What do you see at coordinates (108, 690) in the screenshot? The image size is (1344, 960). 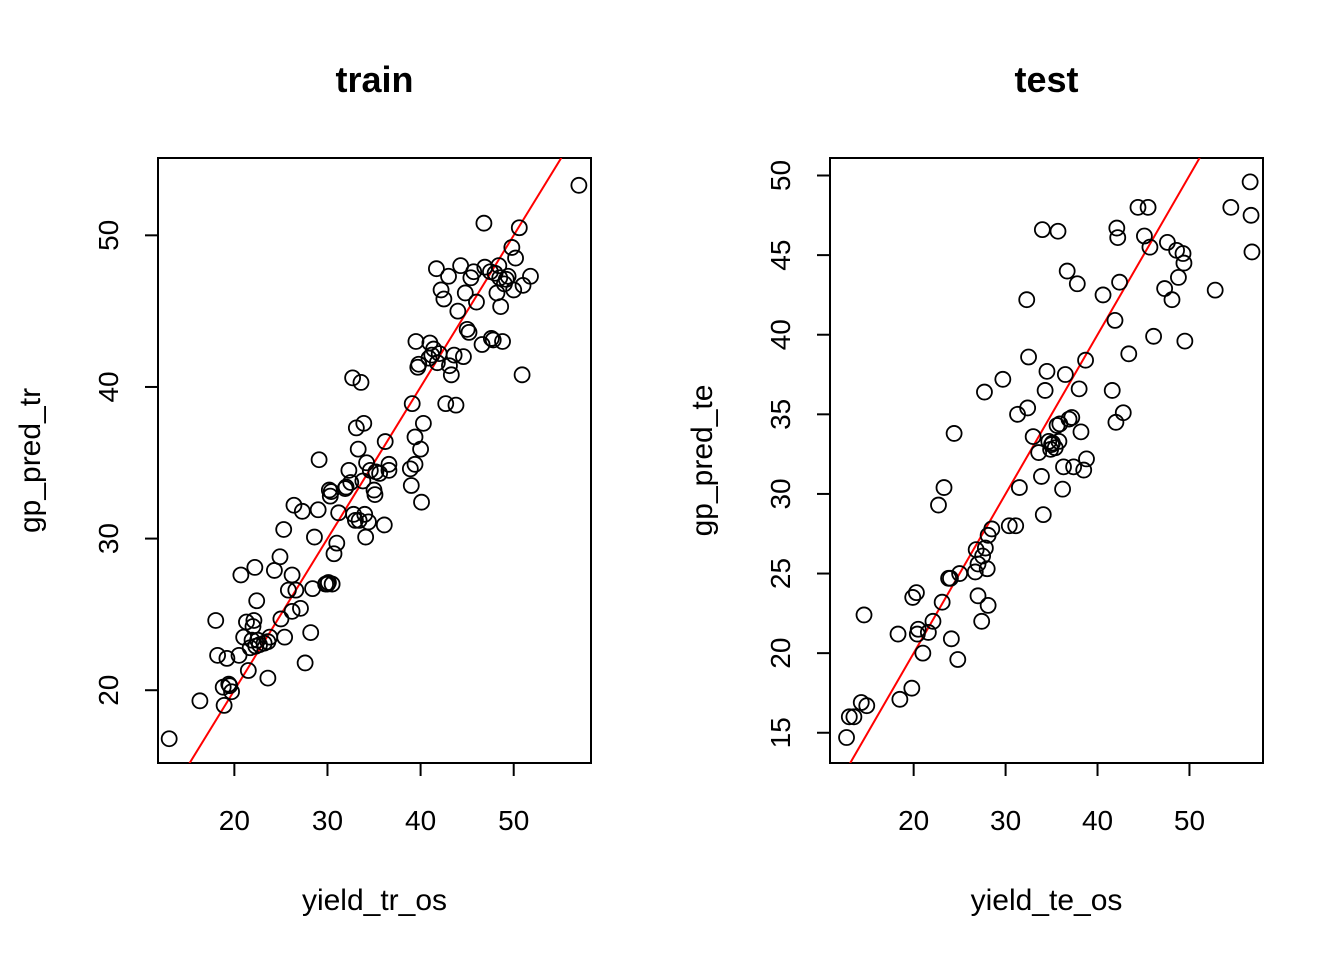 I see `y-tick-label: 20` at bounding box center [108, 690].